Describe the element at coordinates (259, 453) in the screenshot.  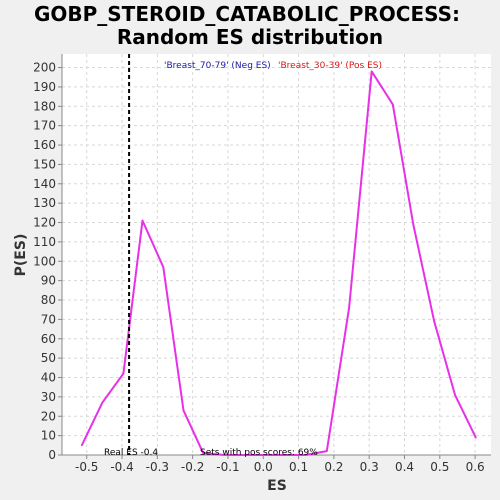
I see `pos-scores-label: Sets with pos scores: 69%` at that location.